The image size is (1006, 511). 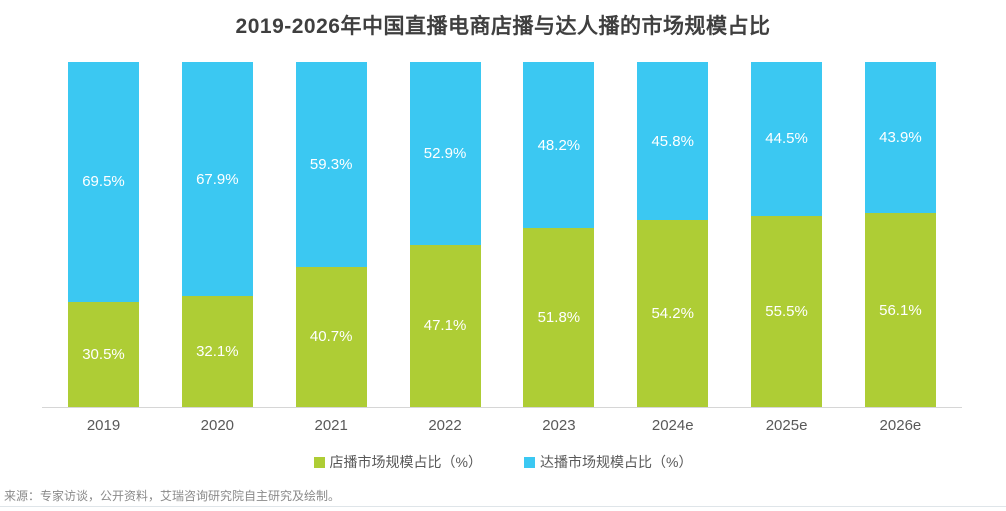 I want to click on influencer-segment: 48.2%, so click(x=559, y=145).